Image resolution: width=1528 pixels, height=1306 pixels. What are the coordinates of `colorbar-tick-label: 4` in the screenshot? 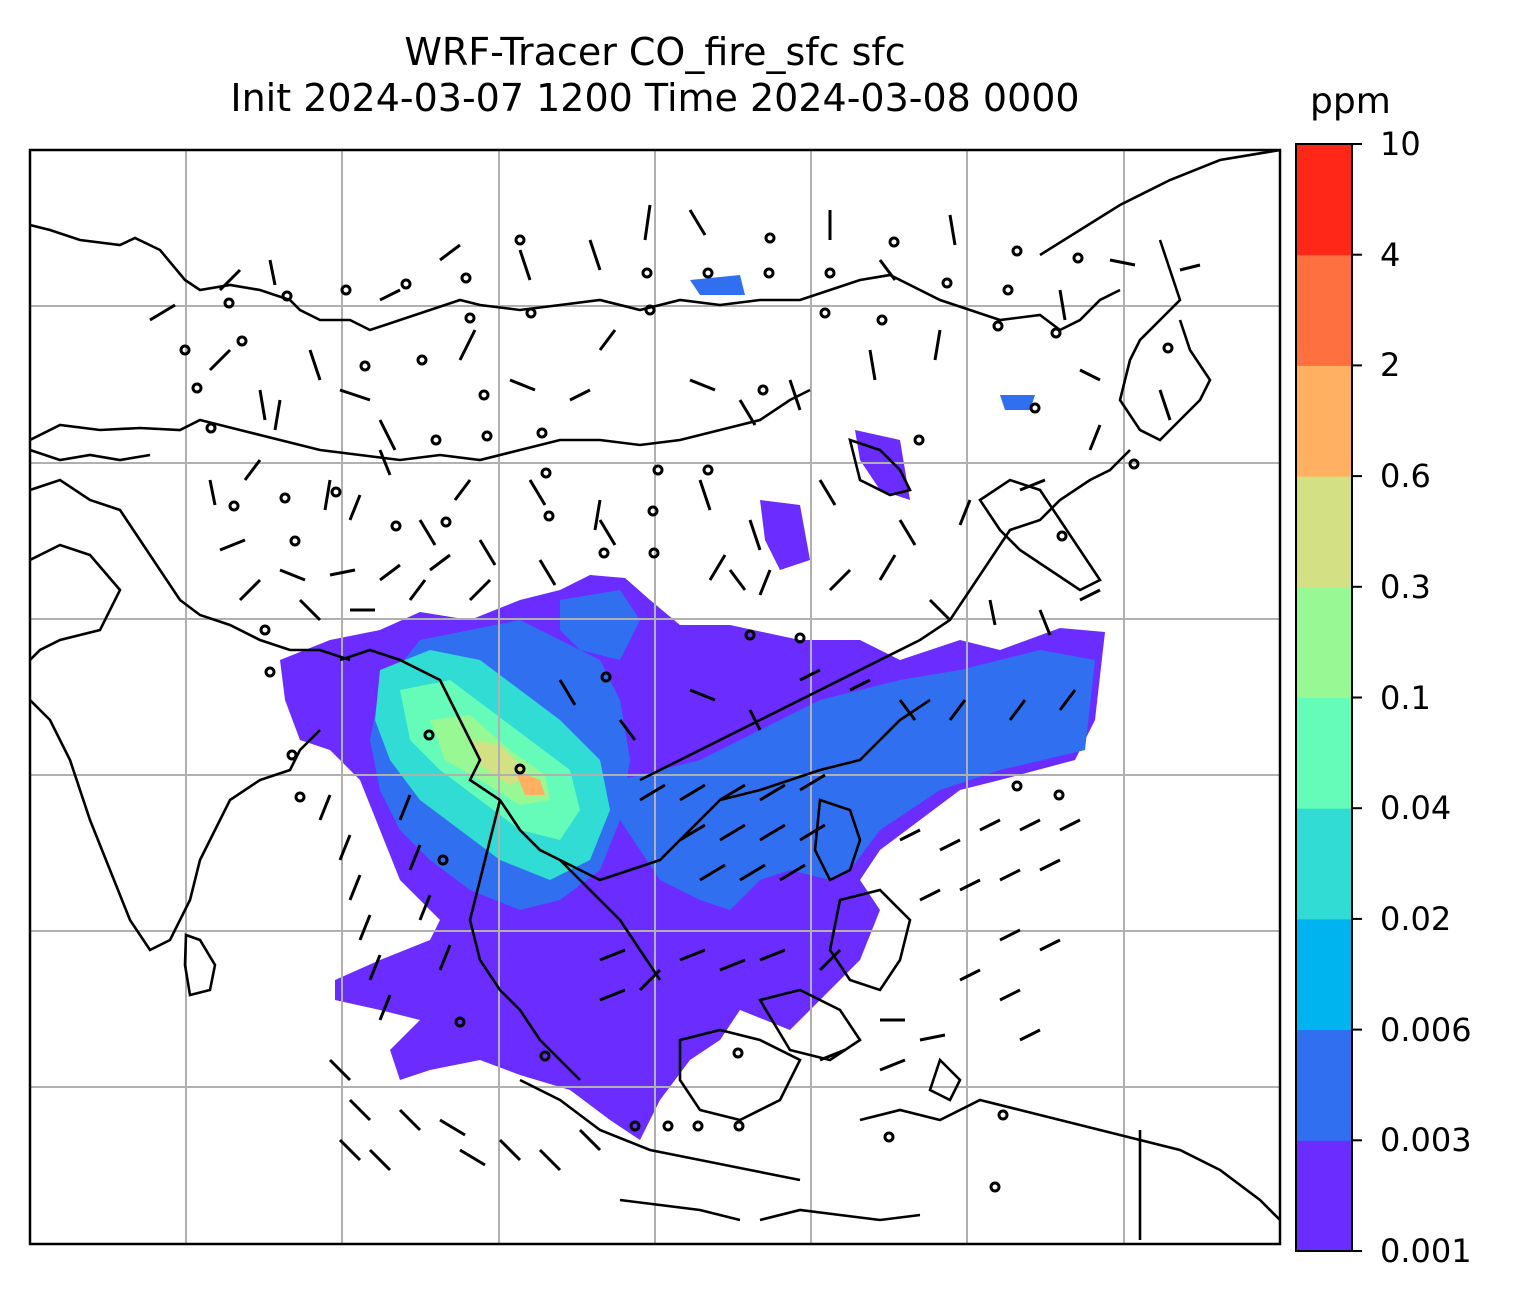 It's located at (1390, 254).